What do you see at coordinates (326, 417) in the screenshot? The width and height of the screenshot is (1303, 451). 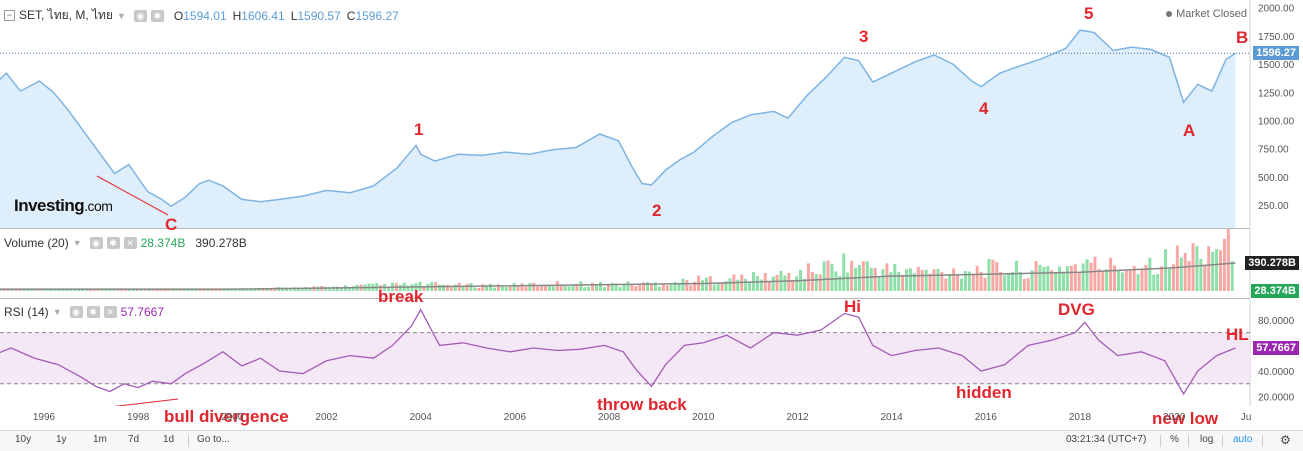 I see `time-tick-label: 2002` at bounding box center [326, 417].